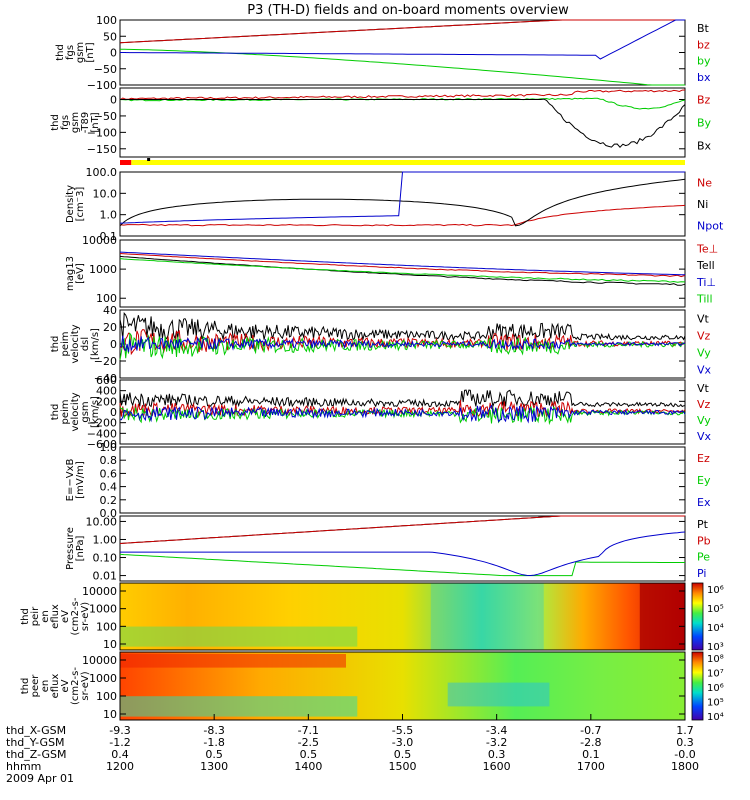 This screenshot has width=750, height=800. Describe the element at coordinates (684, 754) in the screenshot. I see `x-axis-value: -0.0` at that location.